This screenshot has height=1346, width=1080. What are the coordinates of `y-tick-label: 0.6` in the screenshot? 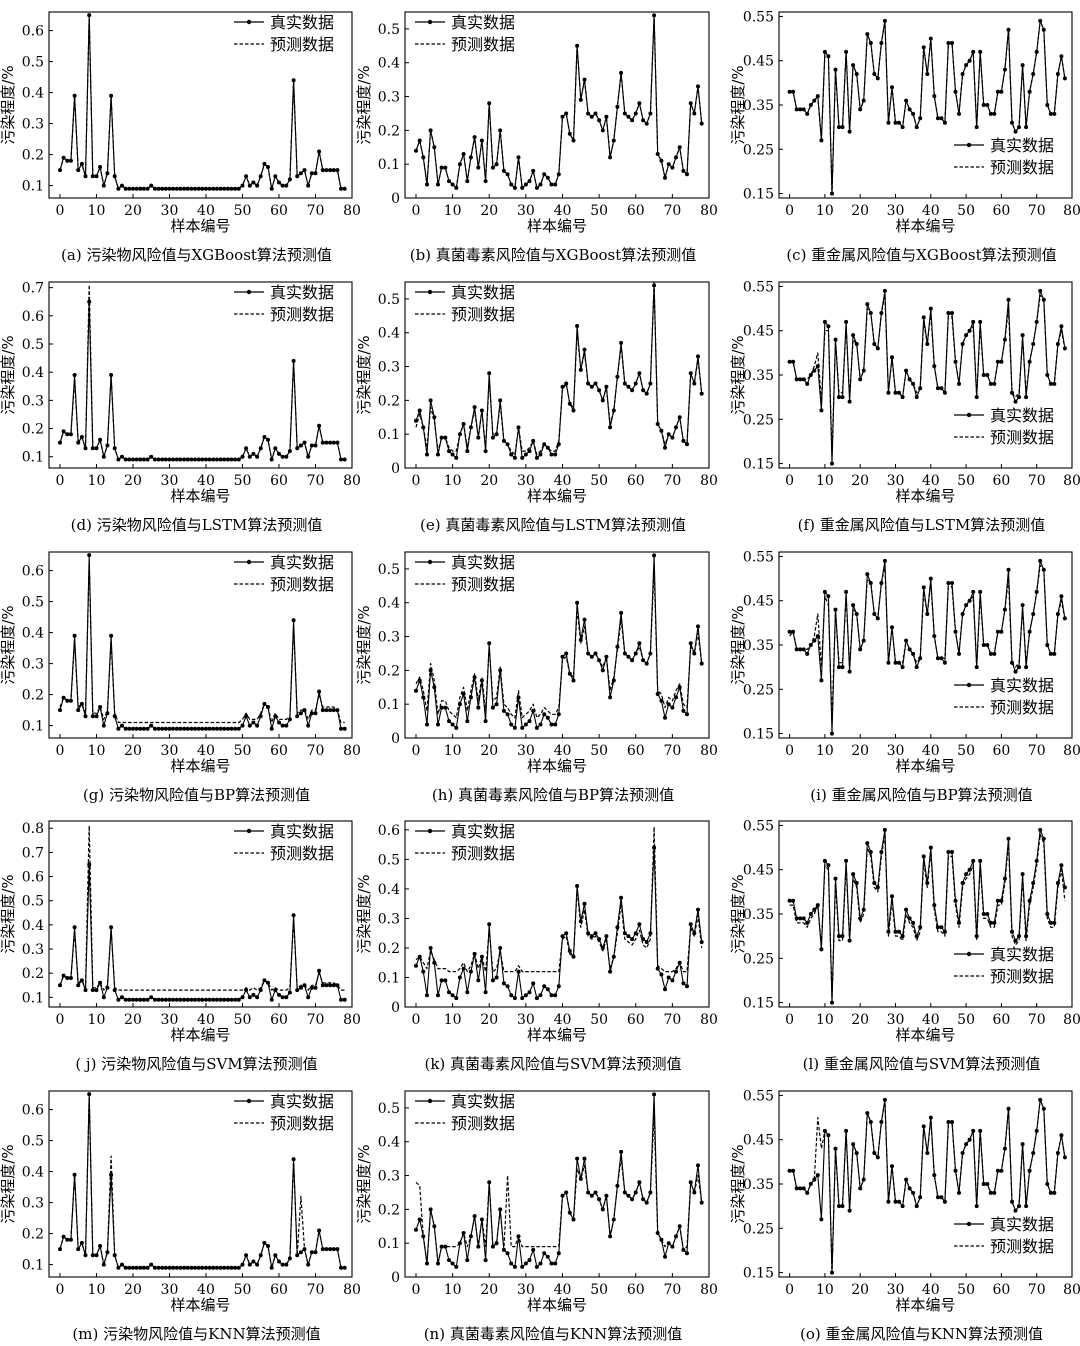 It's located at (389, 831).